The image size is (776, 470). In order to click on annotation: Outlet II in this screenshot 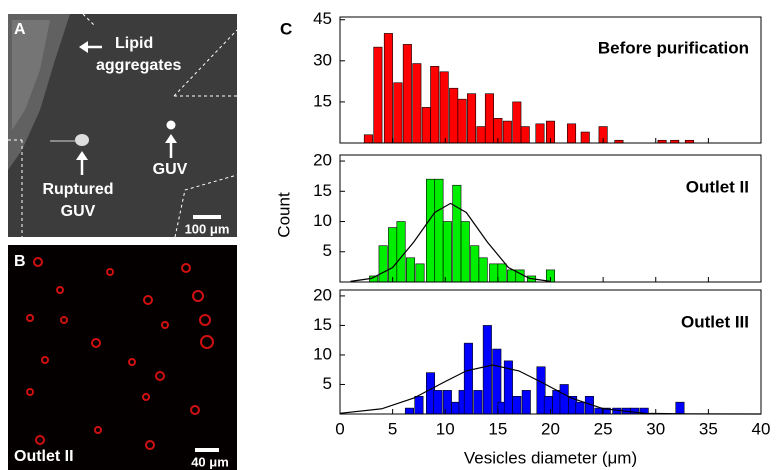, I will do `click(44, 456)`.